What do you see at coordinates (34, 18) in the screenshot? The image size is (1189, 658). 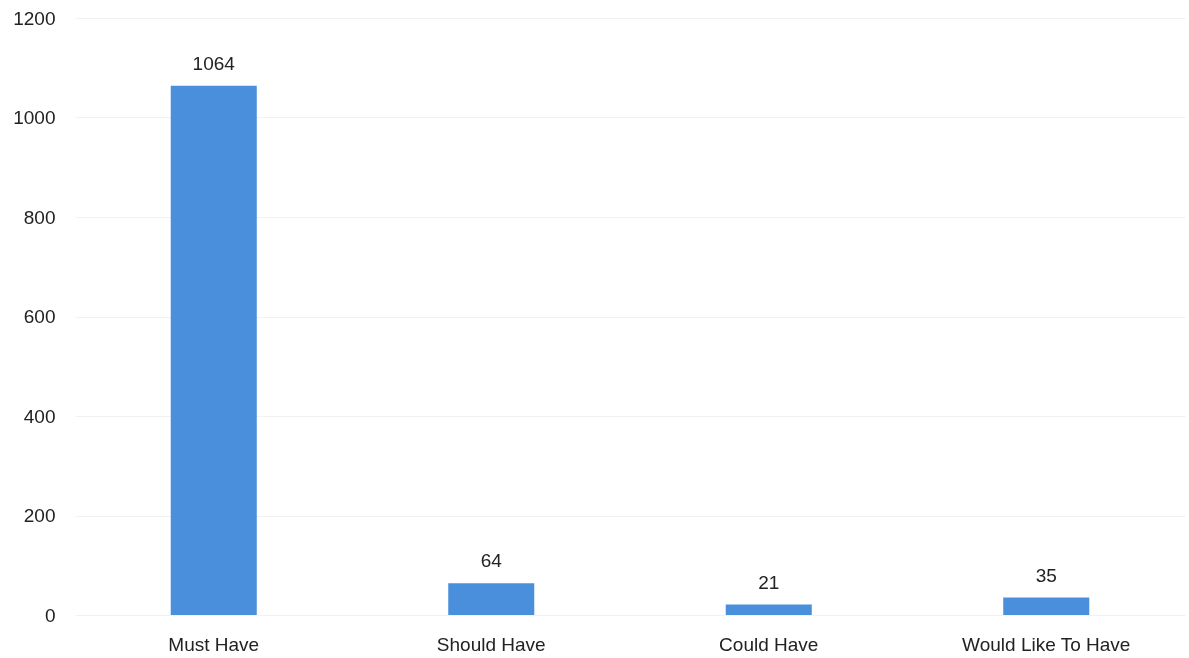 I see `y-tick-label: 1200` at bounding box center [34, 18].